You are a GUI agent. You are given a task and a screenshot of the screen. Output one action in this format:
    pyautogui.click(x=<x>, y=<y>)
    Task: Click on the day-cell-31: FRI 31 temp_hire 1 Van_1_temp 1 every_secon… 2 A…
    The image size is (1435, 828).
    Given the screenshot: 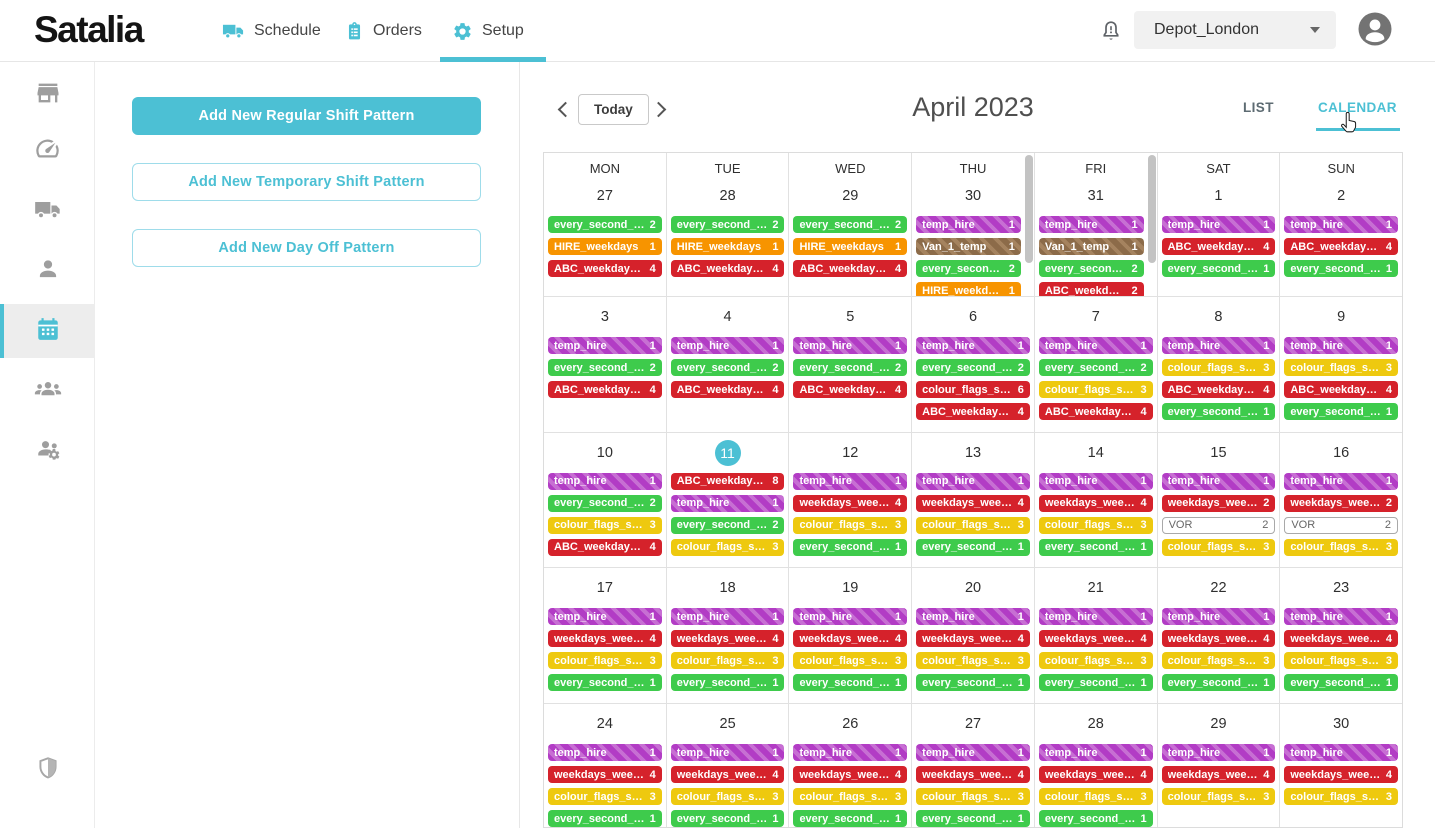 What is the action you would take?
    pyautogui.click(x=1096, y=224)
    